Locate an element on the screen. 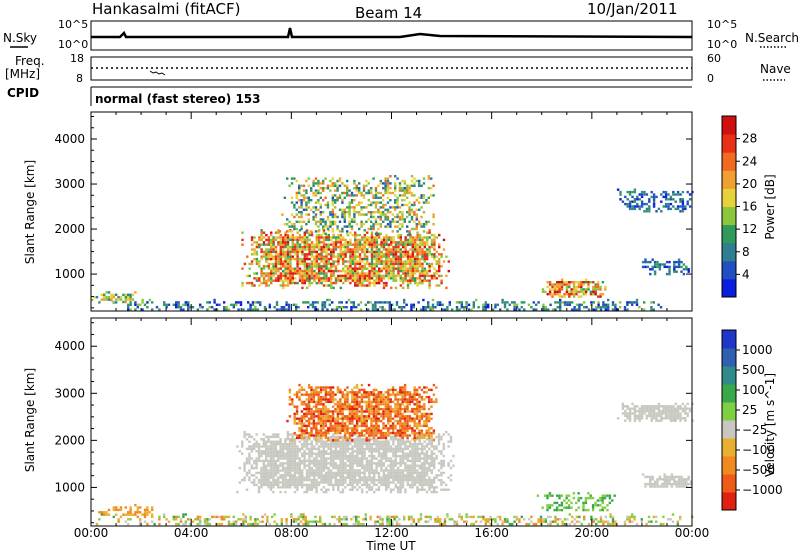 The width and height of the screenshot is (800, 554). power-colorbar-swatch is located at coordinates (729, 216).